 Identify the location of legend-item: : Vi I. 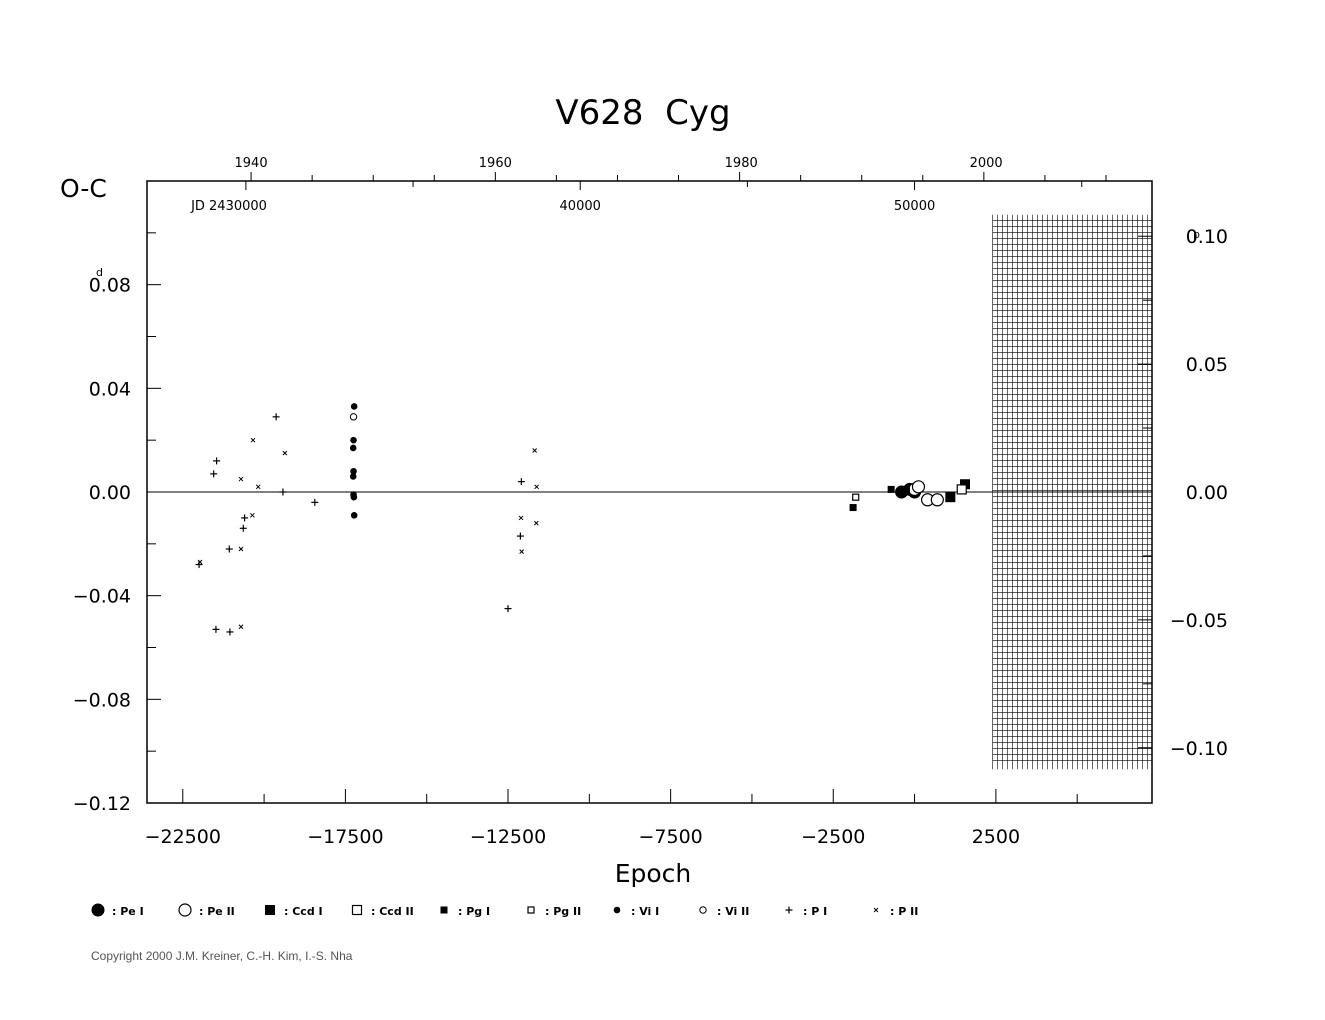
(636, 911).